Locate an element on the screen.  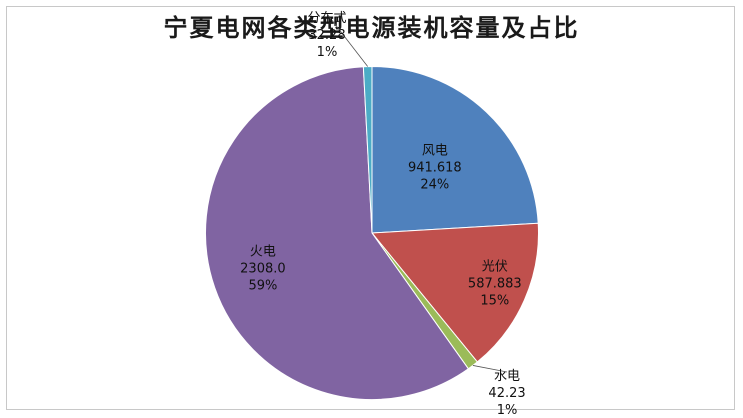
slice-label-value-1: 587.883 is located at coordinates (495, 284).